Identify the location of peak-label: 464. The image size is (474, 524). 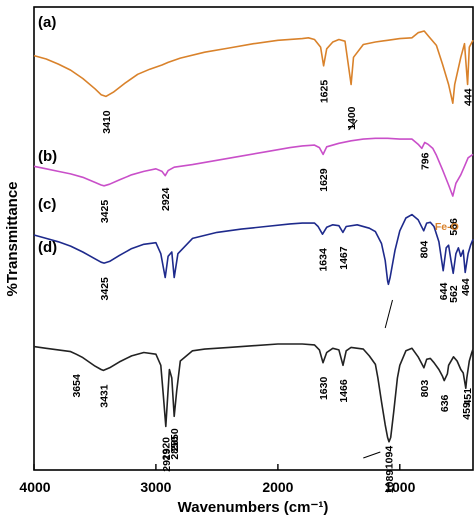
(466, 287).